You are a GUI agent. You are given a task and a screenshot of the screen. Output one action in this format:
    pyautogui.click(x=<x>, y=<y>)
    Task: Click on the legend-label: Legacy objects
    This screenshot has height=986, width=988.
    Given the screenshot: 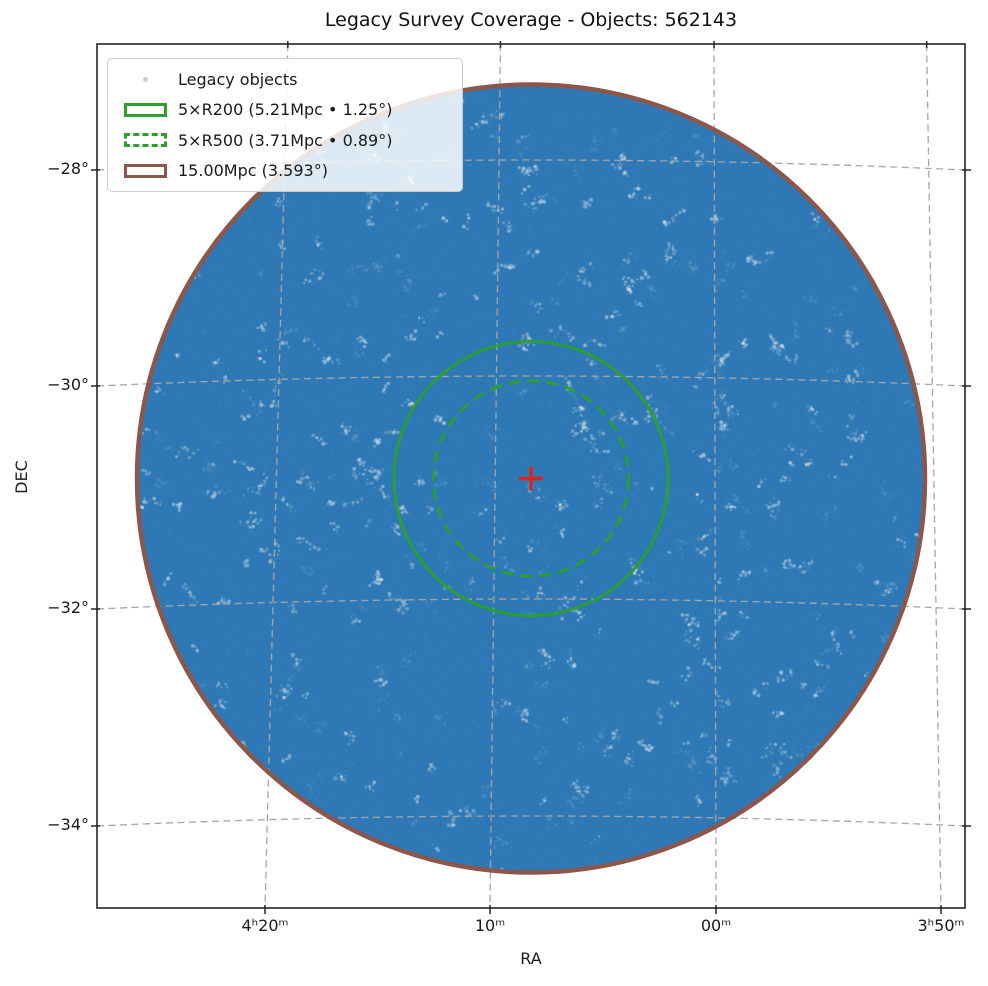 What is the action you would take?
    pyautogui.click(x=238, y=79)
    